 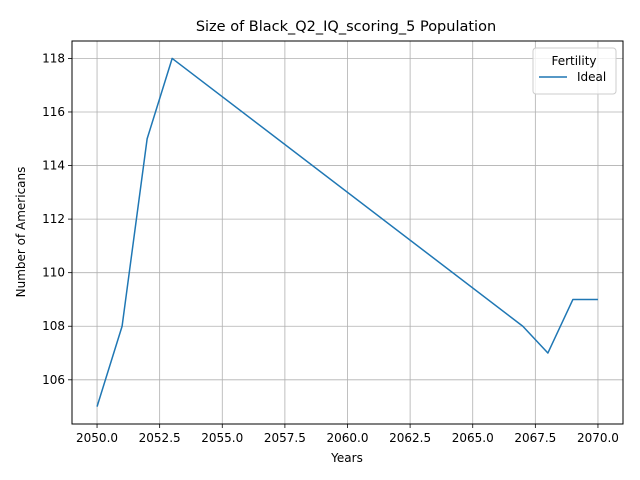 I want to click on x-tick-label: 2052.5, so click(x=160, y=438).